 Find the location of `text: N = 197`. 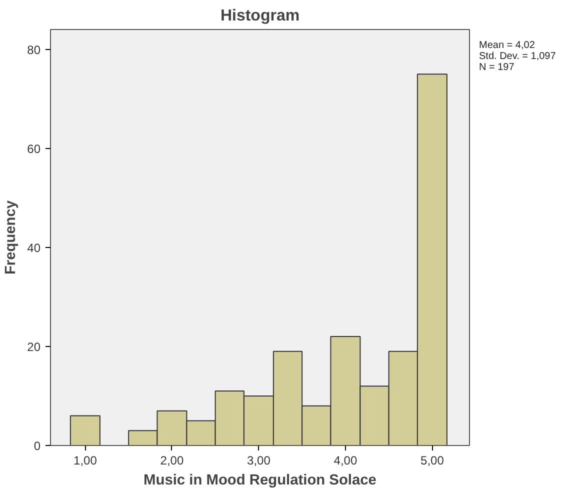

text: N = 197 is located at coordinates (496, 67).